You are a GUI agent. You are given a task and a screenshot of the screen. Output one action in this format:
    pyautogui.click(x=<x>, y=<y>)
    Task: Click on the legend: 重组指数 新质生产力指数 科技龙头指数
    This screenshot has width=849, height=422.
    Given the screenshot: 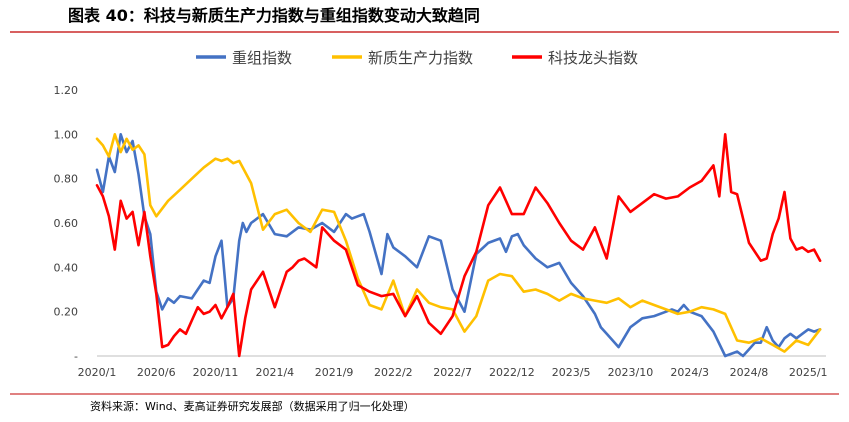 What is the action you would take?
    pyautogui.click(x=417, y=58)
    